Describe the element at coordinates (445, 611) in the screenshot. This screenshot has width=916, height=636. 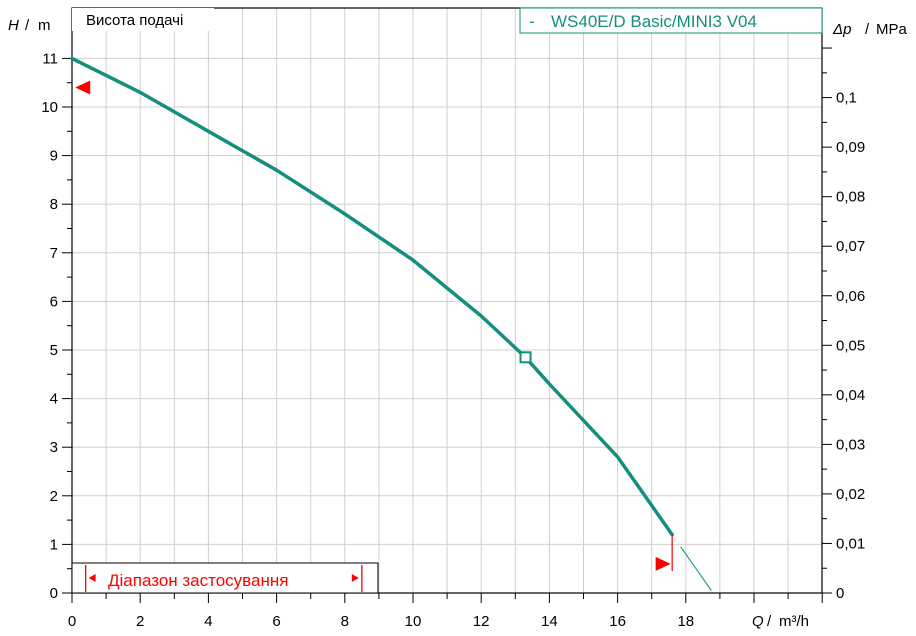
I see `x-axis: 0 2 4 6 8 10 12 14 16 18` at that location.